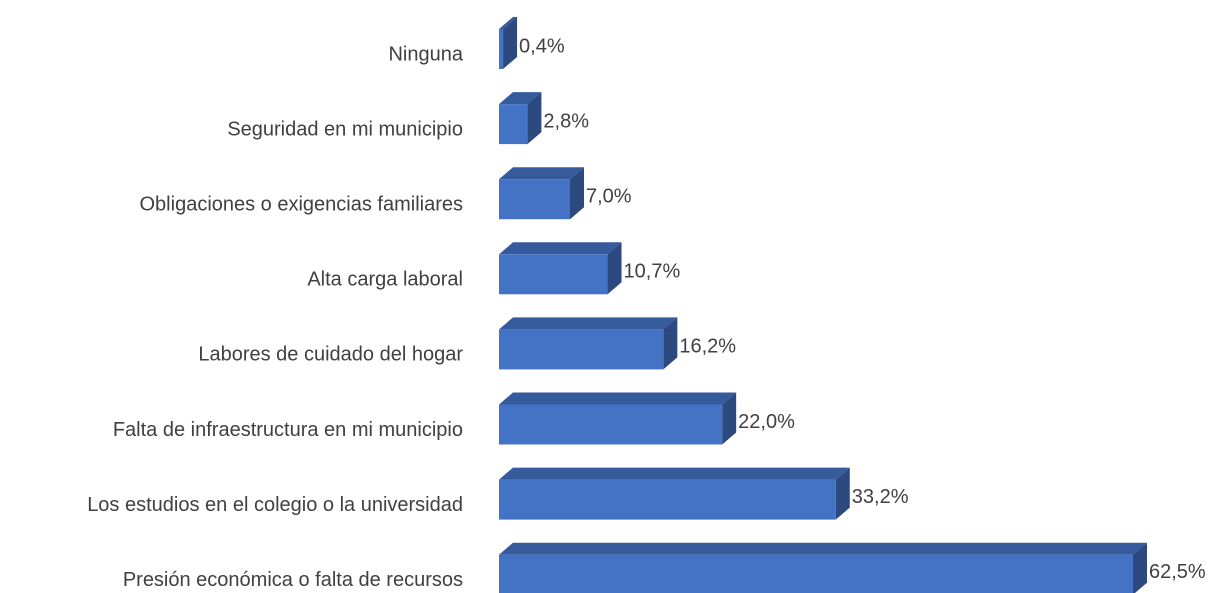 The width and height of the screenshot is (1216, 593). What do you see at coordinates (880, 497) in the screenshot?
I see `value-label: 33,2%` at bounding box center [880, 497].